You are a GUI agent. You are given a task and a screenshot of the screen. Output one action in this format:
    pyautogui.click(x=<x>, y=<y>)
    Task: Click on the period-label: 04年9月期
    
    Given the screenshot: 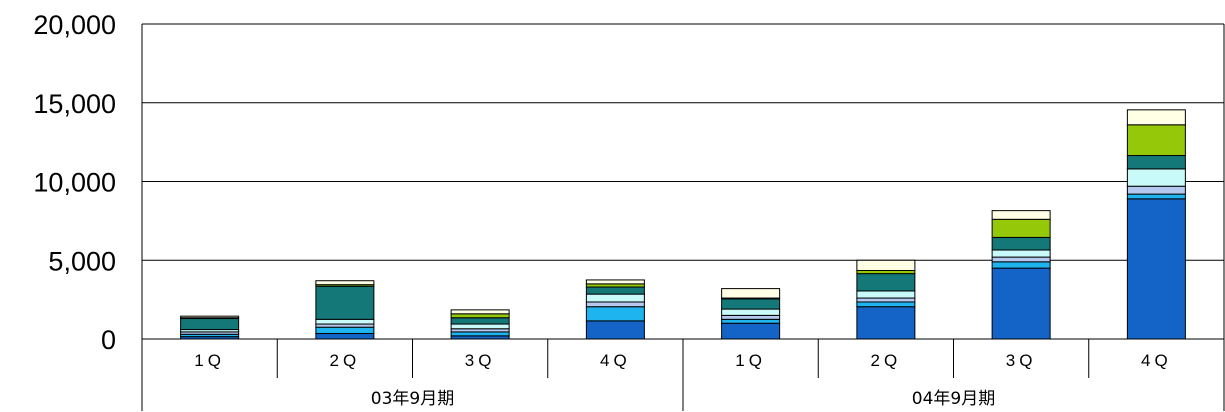 What is the action you would take?
    pyautogui.click(x=953, y=399)
    